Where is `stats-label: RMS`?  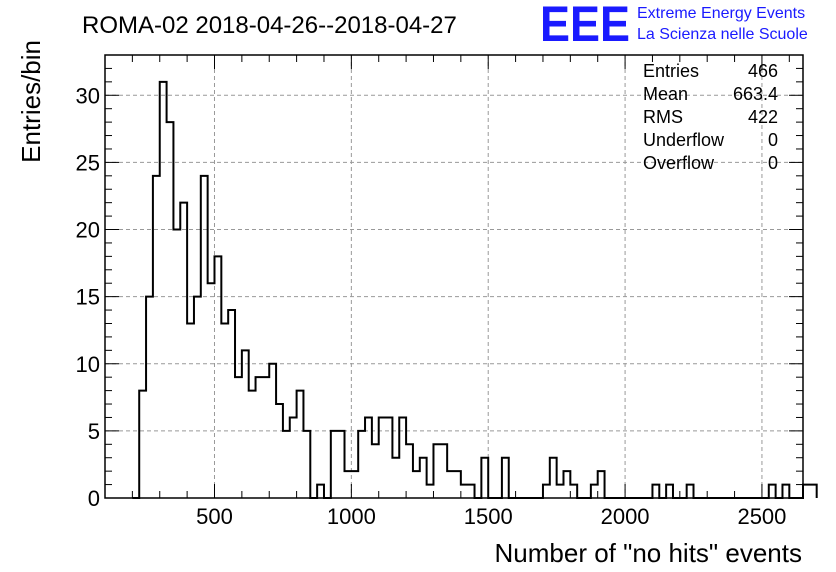 stats-label: RMS is located at coordinates (663, 117).